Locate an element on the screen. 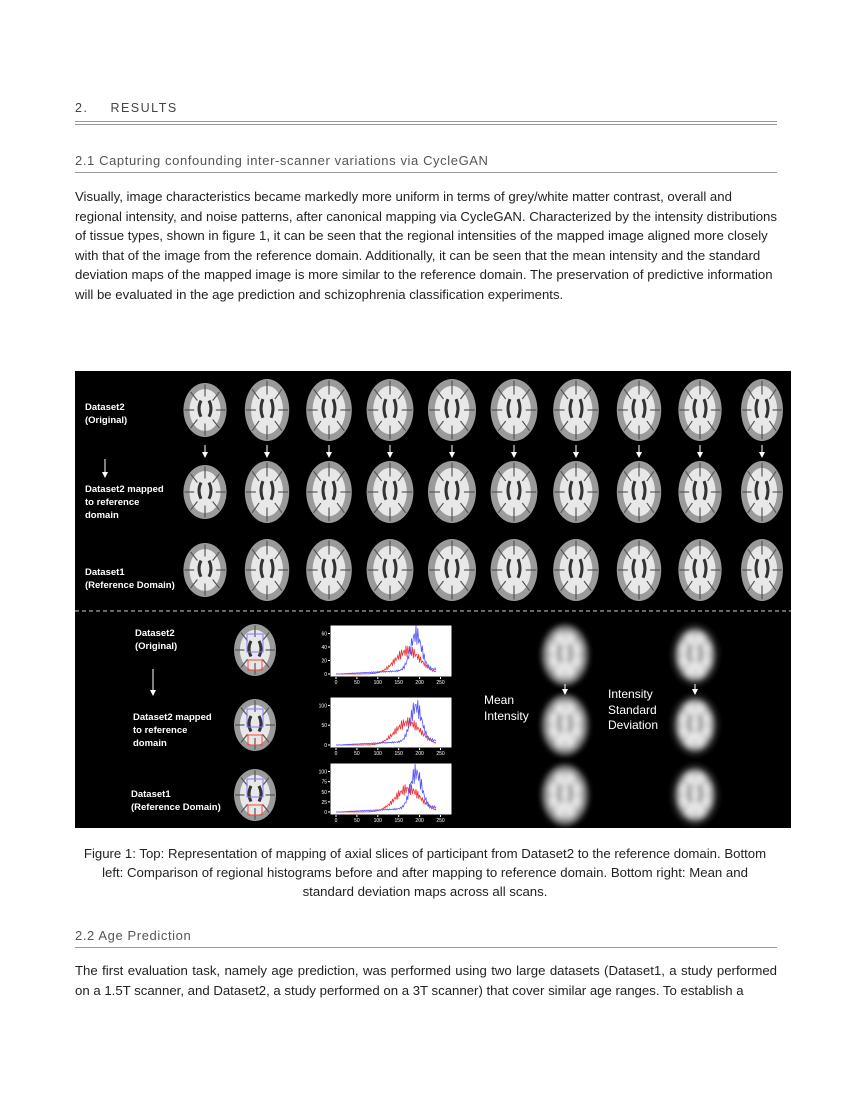 Image resolution: width=850 pixels, height=1100 pixels. y-tick-label: 0 is located at coordinates (325, 675).